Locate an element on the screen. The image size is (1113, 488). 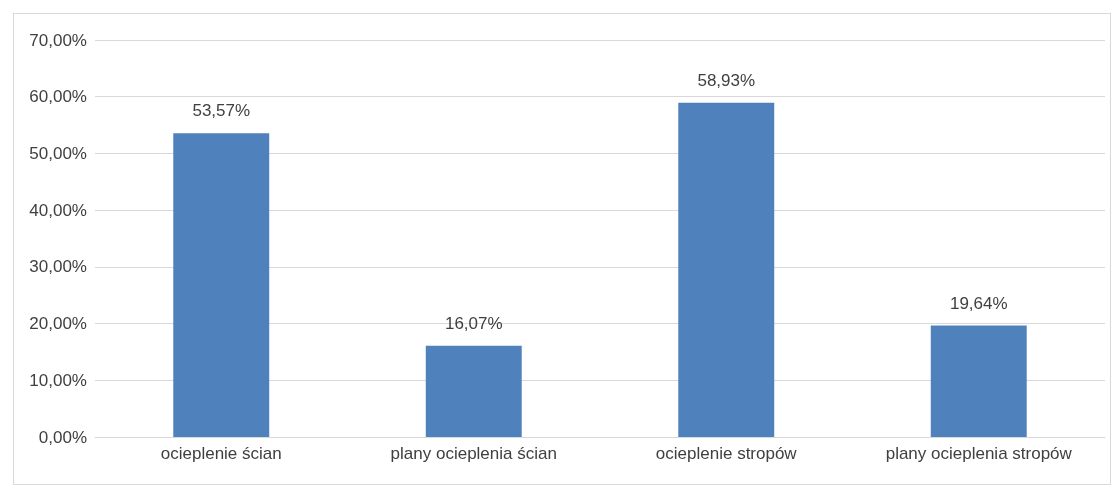
y-tick-label: 0,00% is located at coordinates (62, 437).